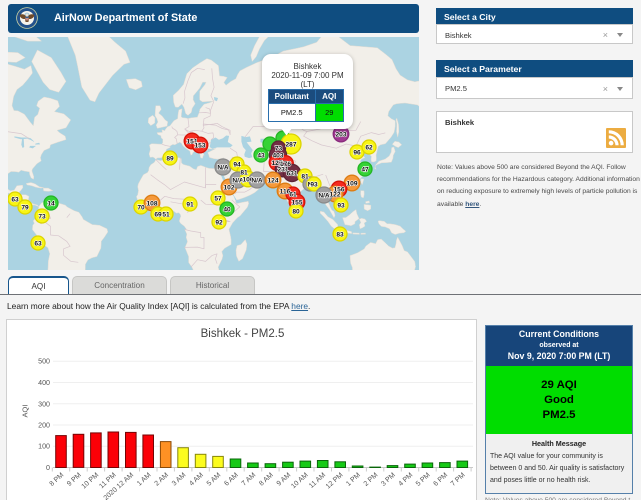  Describe the element at coordinates (369, 147) in the screenshot. I see `svg-text: 62` at that location.